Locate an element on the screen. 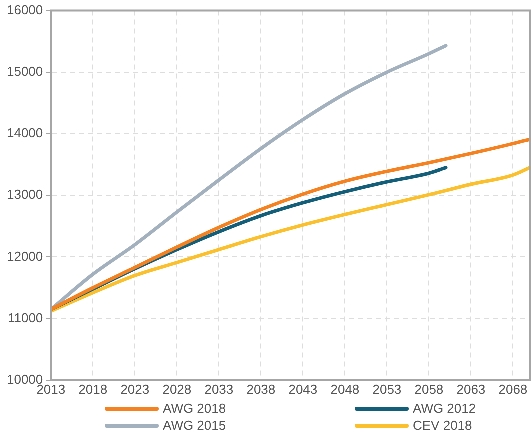 Image resolution: width=532 pixels, height=445 pixels. x-tick-label: 2058 is located at coordinates (429, 389).